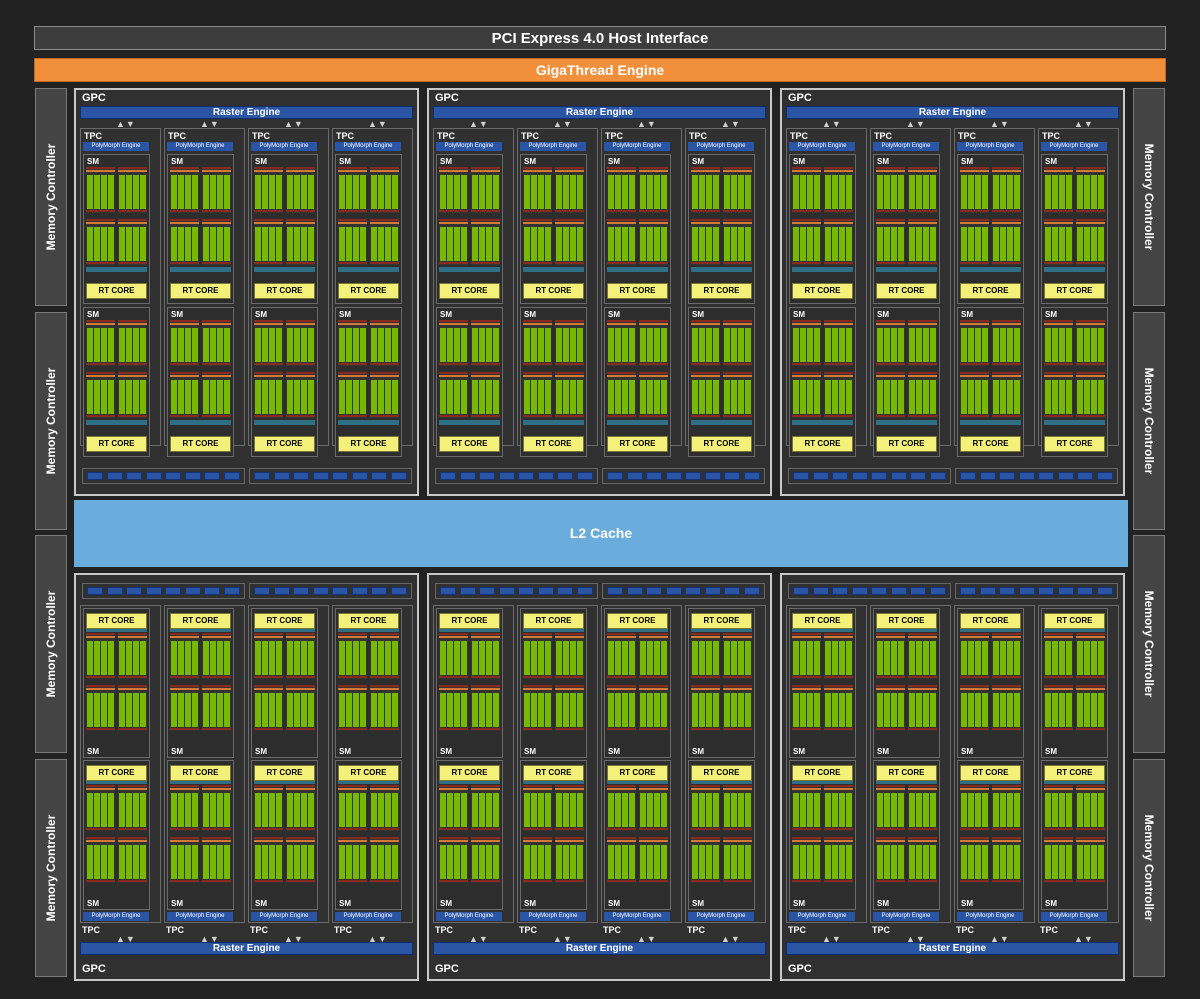 This screenshot has height=999, width=1200. I want to click on data-flow-arrows: ▲▼, so click(1000, 124).